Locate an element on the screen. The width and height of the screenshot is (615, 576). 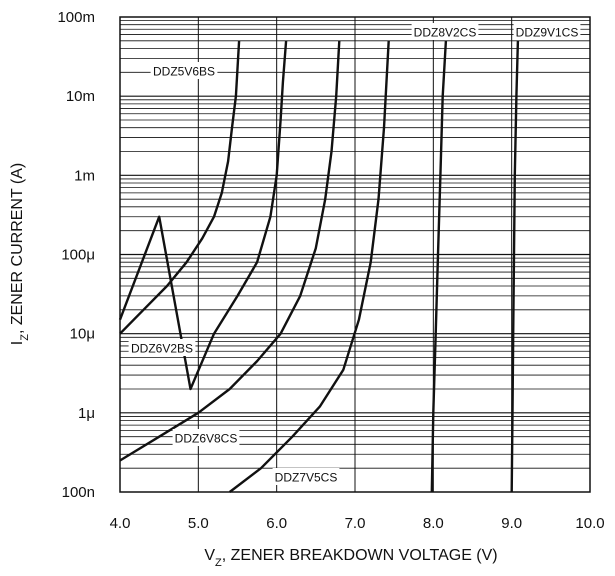
y-axis-title-sub: Z is located at coordinates (25, 337).